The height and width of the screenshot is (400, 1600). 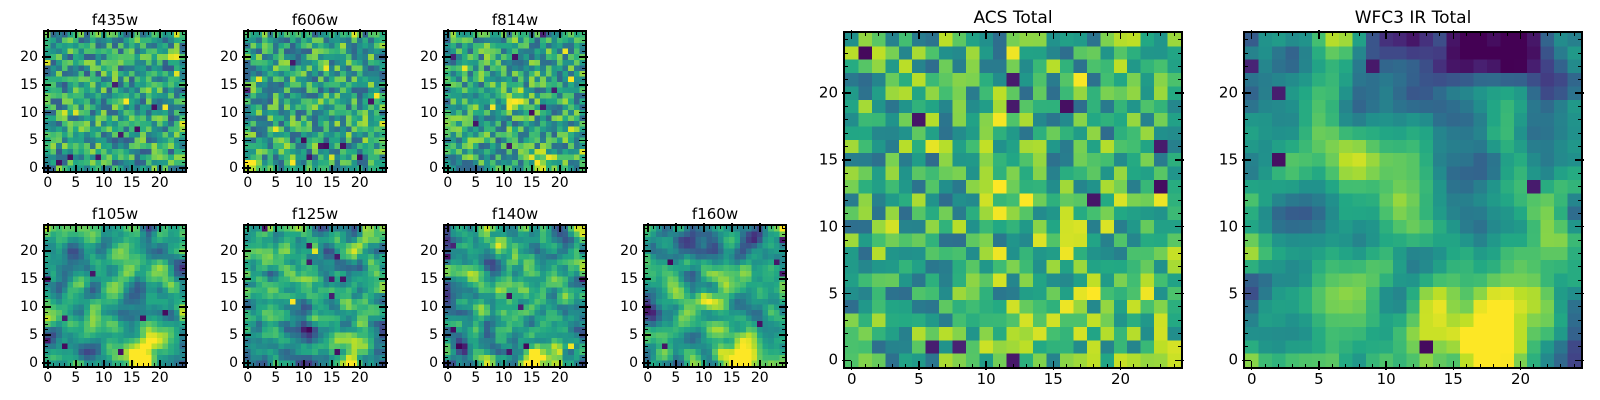 What do you see at coordinates (759, 378) in the screenshot?
I see `x-tick-label: 20` at bounding box center [759, 378].